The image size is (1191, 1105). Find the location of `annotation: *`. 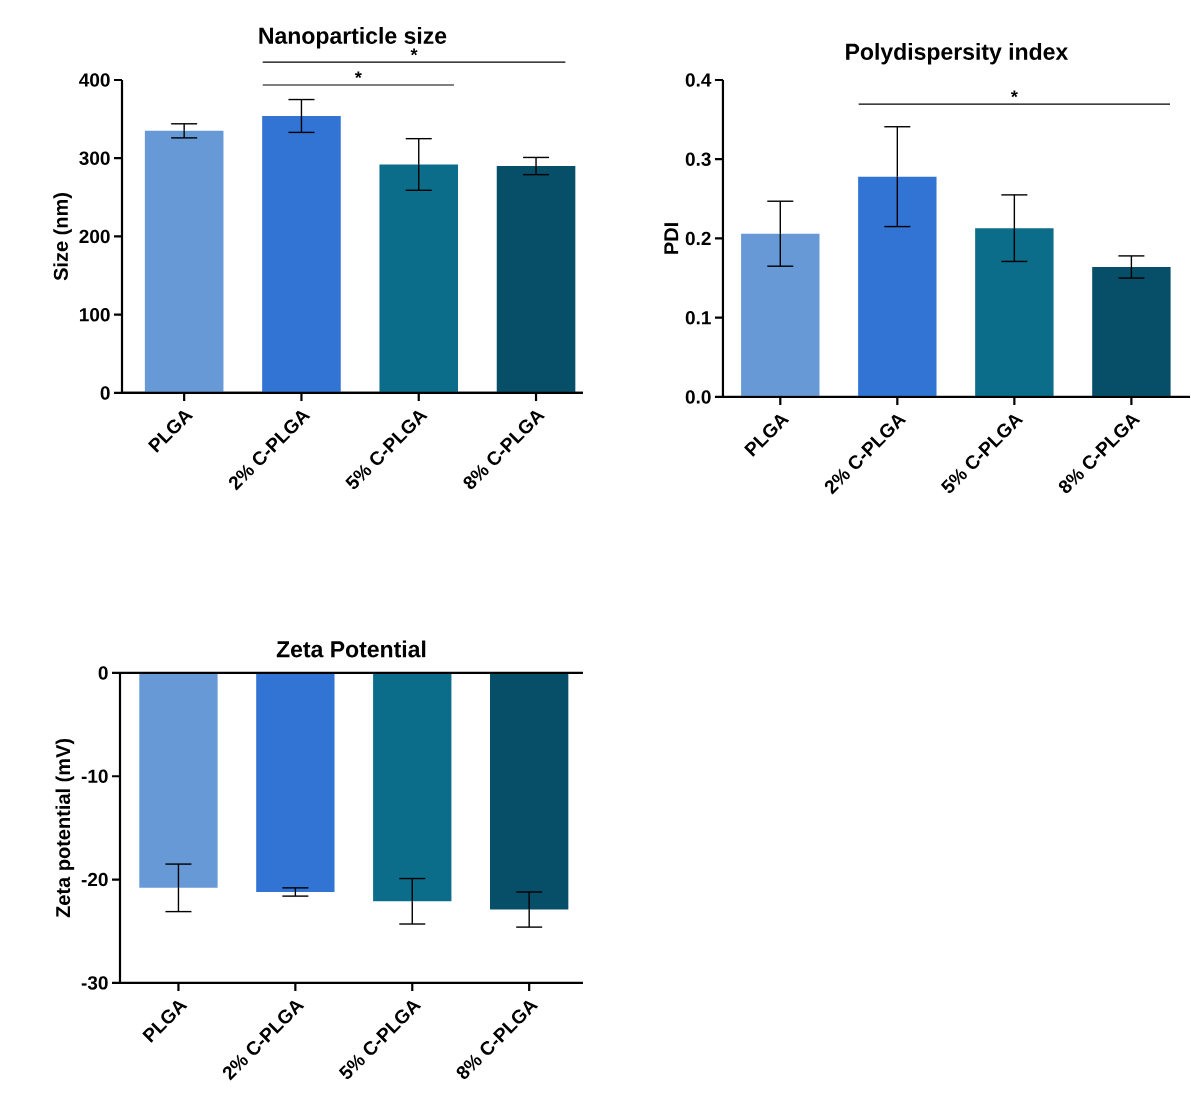

annotation: * is located at coordinates (1014, 94).